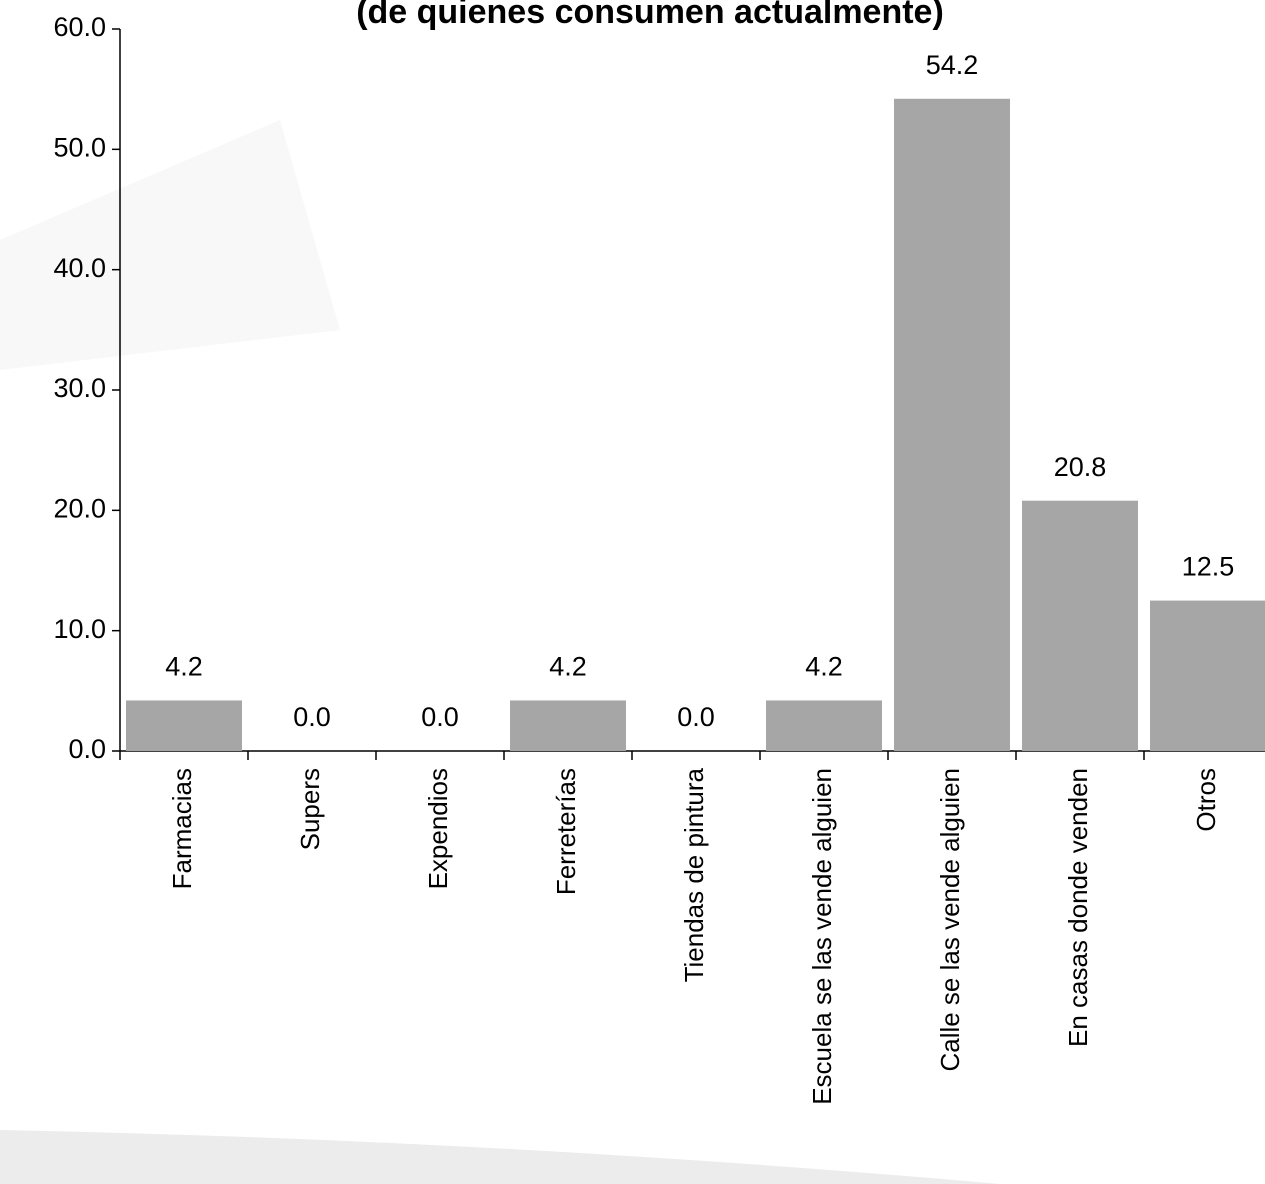  Describe the element at coordinates (1080, 467) in the screenshot. I see `value-label: 20.8` at that location.